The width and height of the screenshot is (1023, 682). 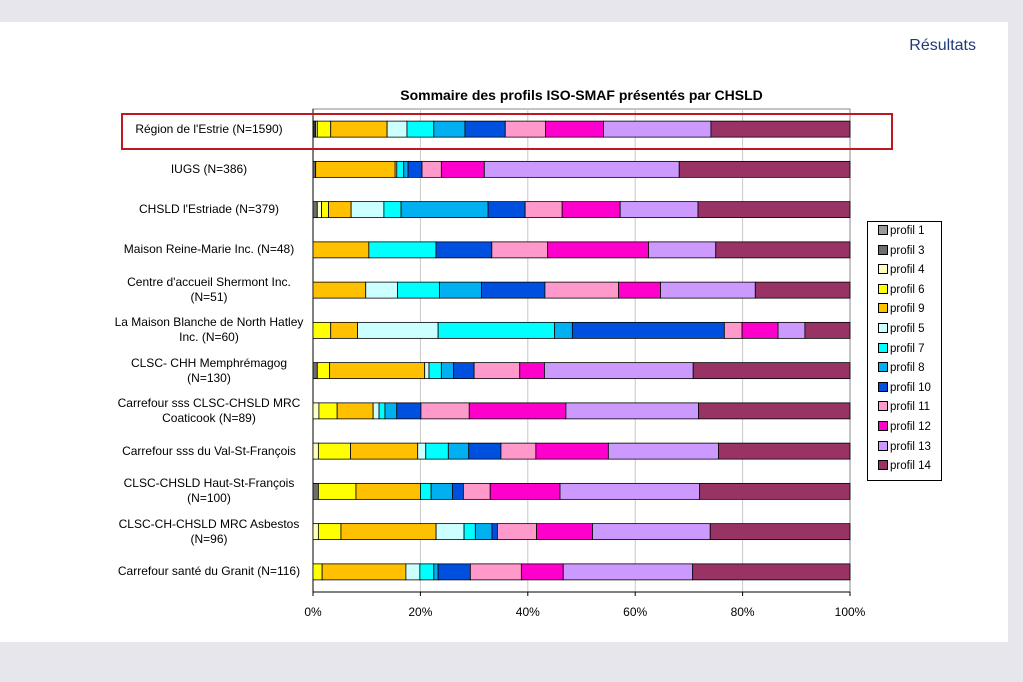 What do you see at coordinates (635, 612) in the screenshot?
I see `x-tick-label: 60%` at bounding box center [635, 612].